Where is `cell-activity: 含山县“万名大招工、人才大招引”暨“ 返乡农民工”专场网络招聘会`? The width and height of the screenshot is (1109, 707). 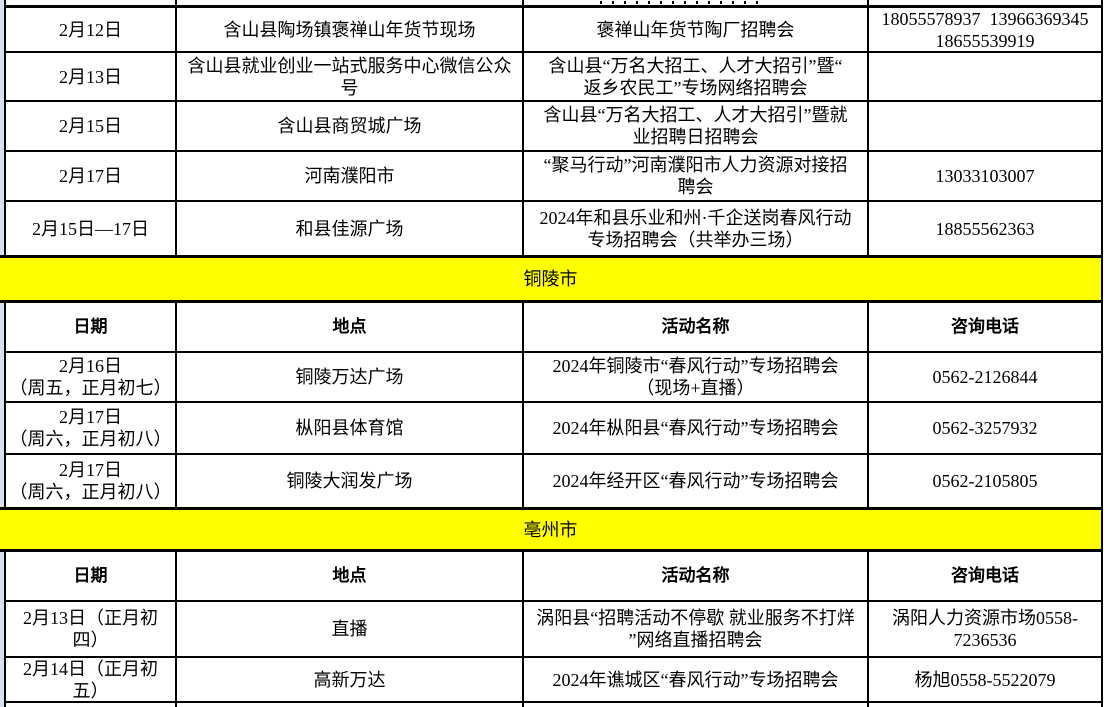
cell-activity: 含山县“万名大招工、人才大招引”暨“ 返乡农民工”专场网络招聘会 is located at coordinates (696, 76).